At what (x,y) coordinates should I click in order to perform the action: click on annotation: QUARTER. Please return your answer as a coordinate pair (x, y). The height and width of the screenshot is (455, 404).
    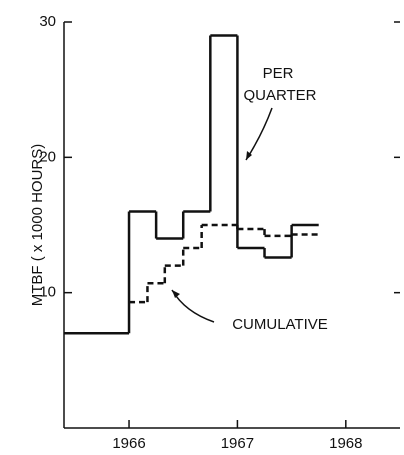
    Looking at the image, I should click on (279, 95).